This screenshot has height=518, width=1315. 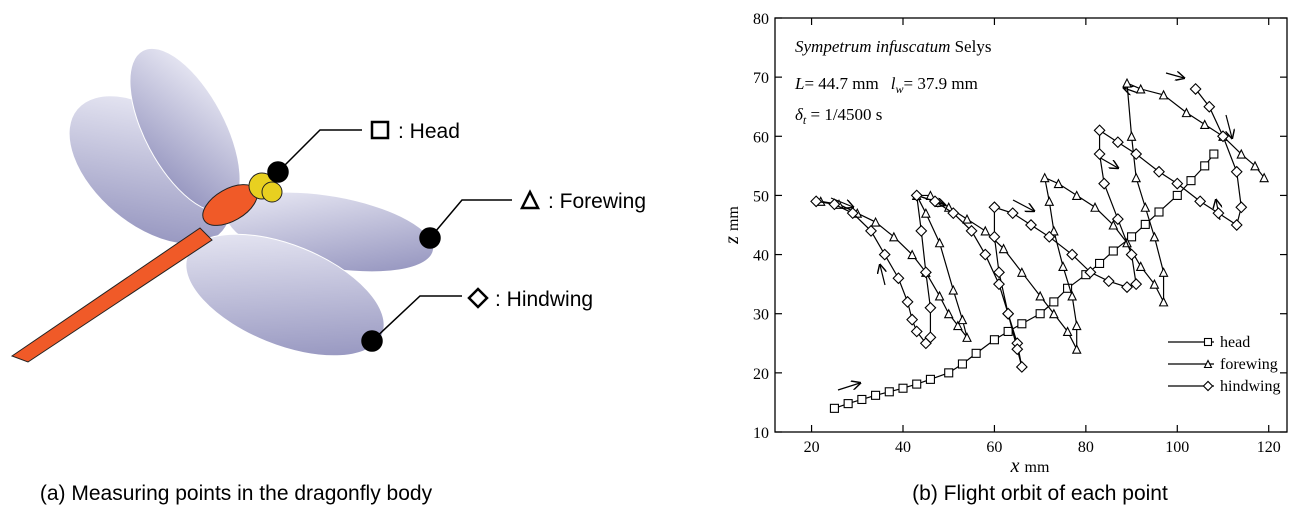 I want to click on x-label-var: x, so click(x=1015, y=466).